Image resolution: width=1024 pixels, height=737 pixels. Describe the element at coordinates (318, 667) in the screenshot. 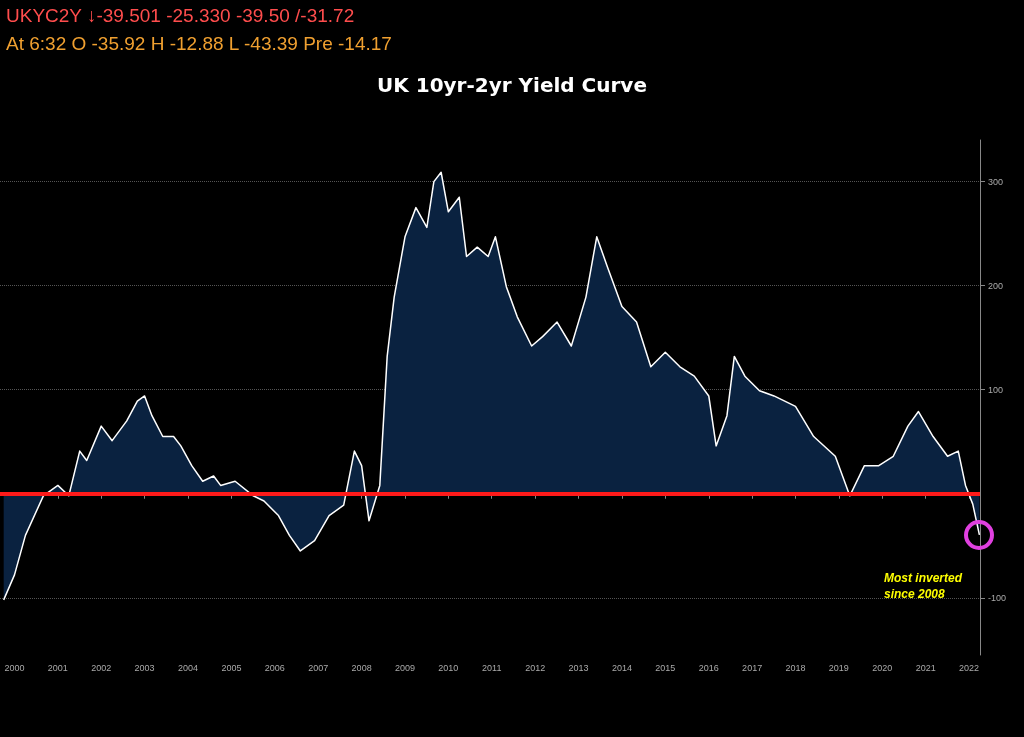

I see `x-tick-label: 2007` at that location.